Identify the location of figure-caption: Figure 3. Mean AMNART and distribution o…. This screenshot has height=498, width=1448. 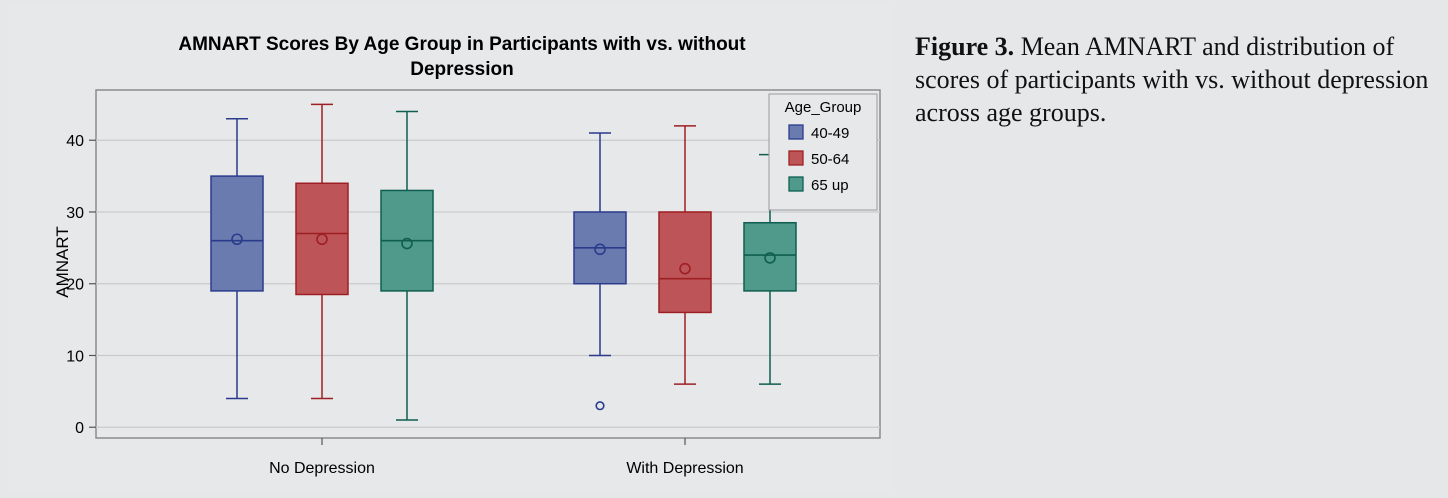
(1175, 79).